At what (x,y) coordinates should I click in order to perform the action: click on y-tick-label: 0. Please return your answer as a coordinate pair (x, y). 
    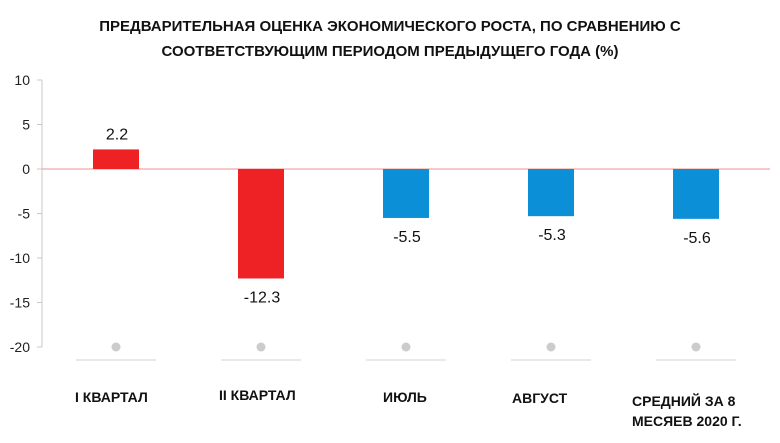
    Looking at the image, I should click on (26, 169).